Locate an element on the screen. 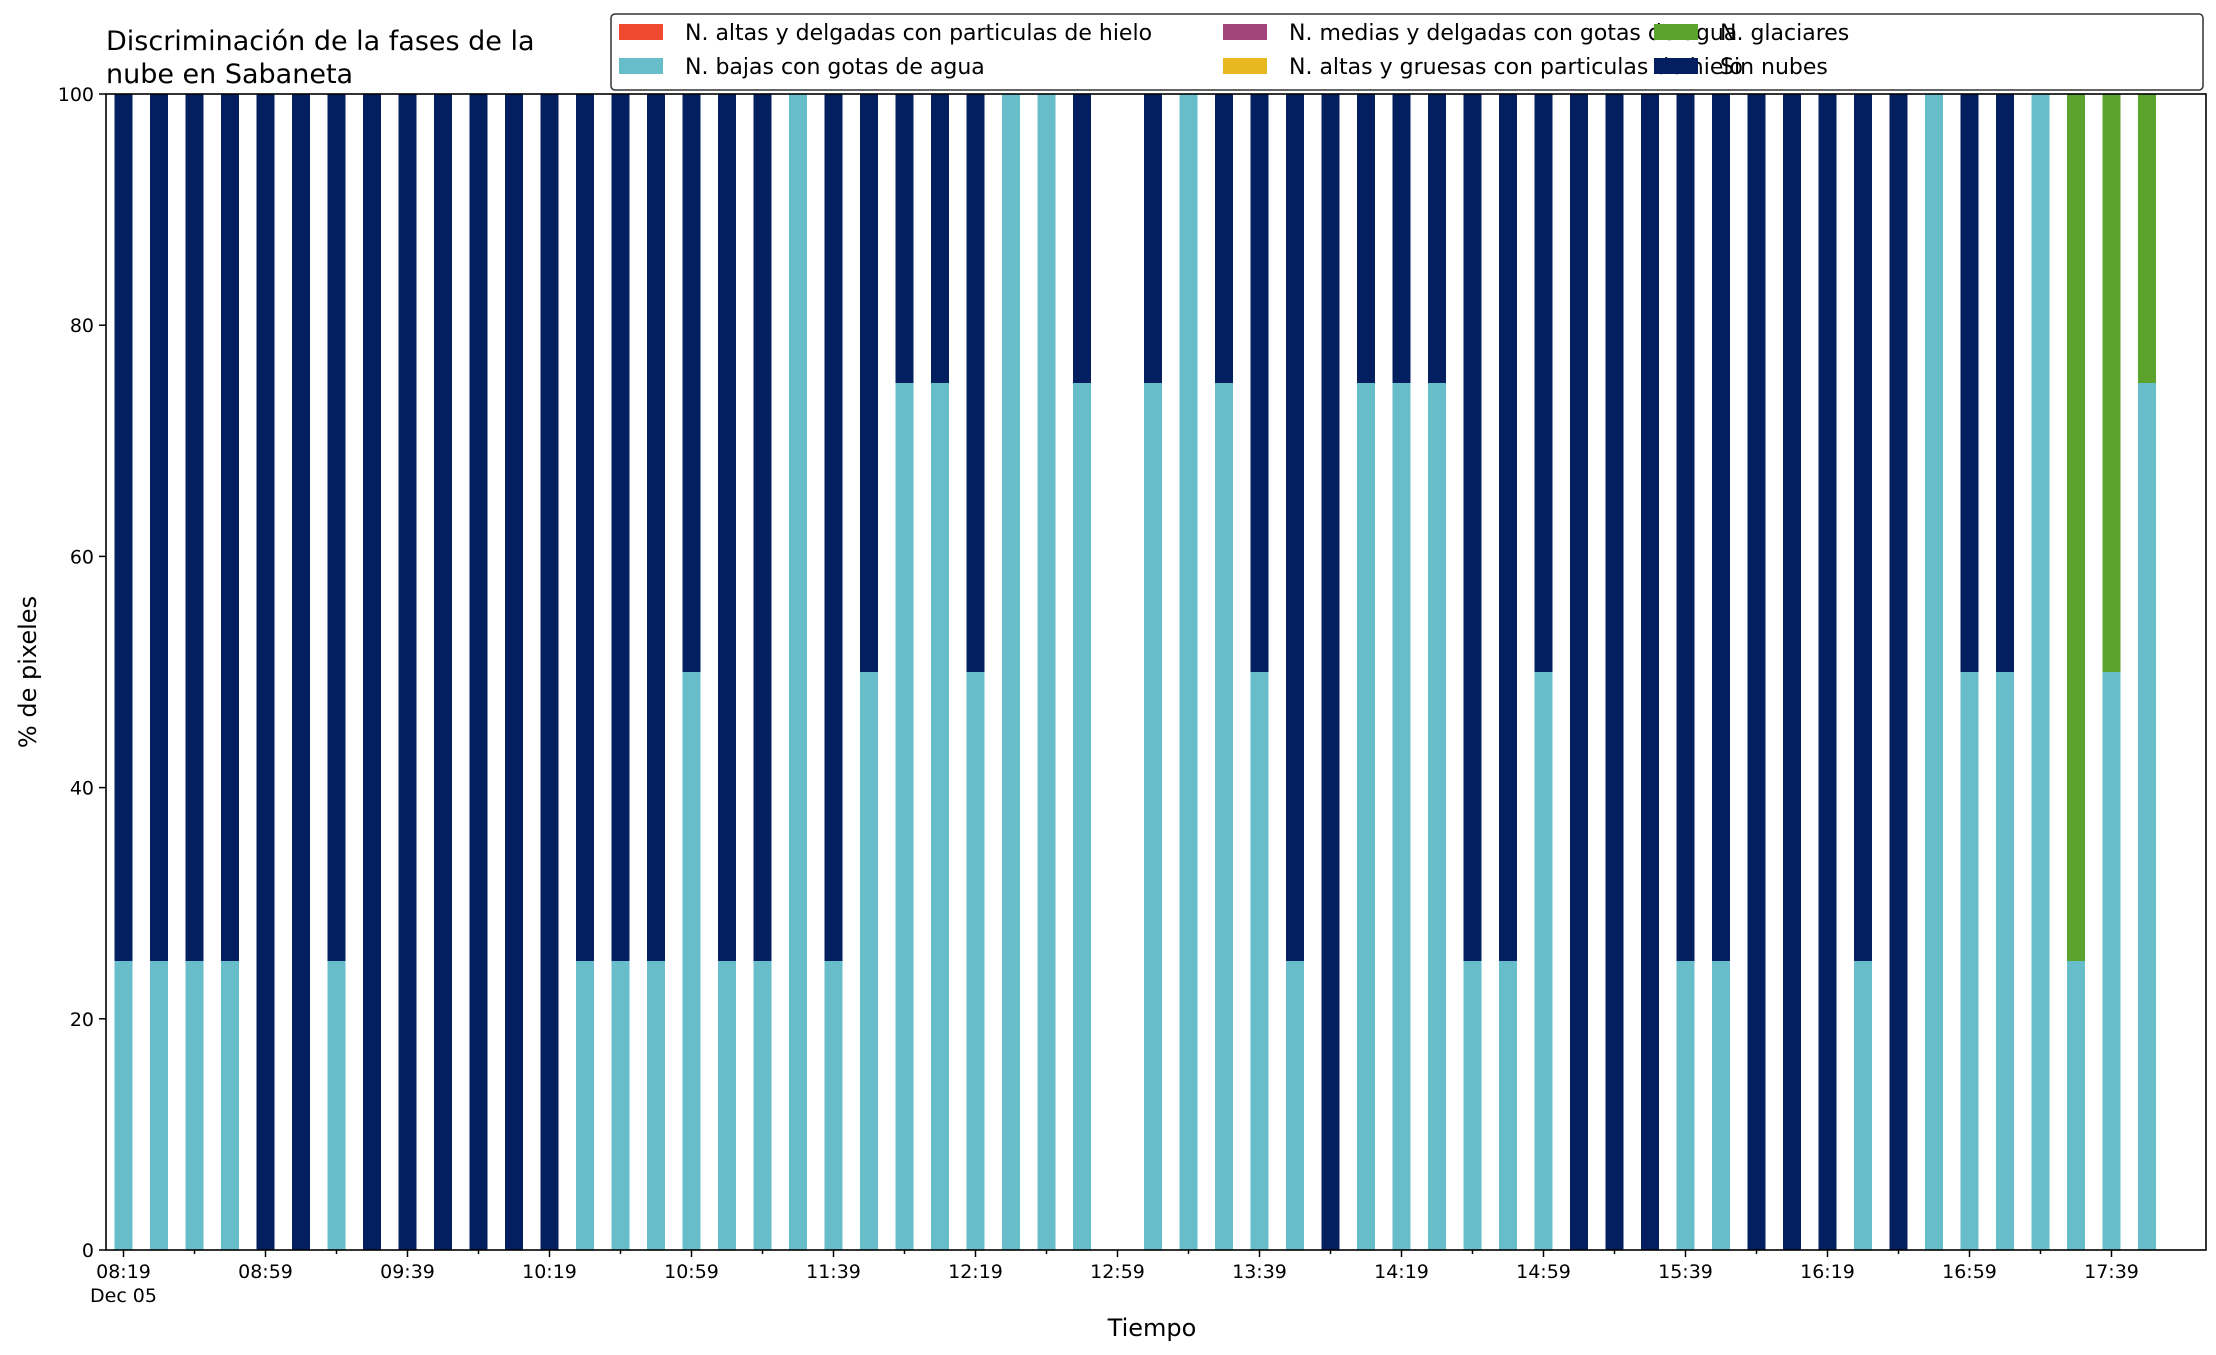 The height and width of the screenshot is (1355, 2216). chart-title-line-1: Discriminación de la fases de la is located at coordinates (320, 41).